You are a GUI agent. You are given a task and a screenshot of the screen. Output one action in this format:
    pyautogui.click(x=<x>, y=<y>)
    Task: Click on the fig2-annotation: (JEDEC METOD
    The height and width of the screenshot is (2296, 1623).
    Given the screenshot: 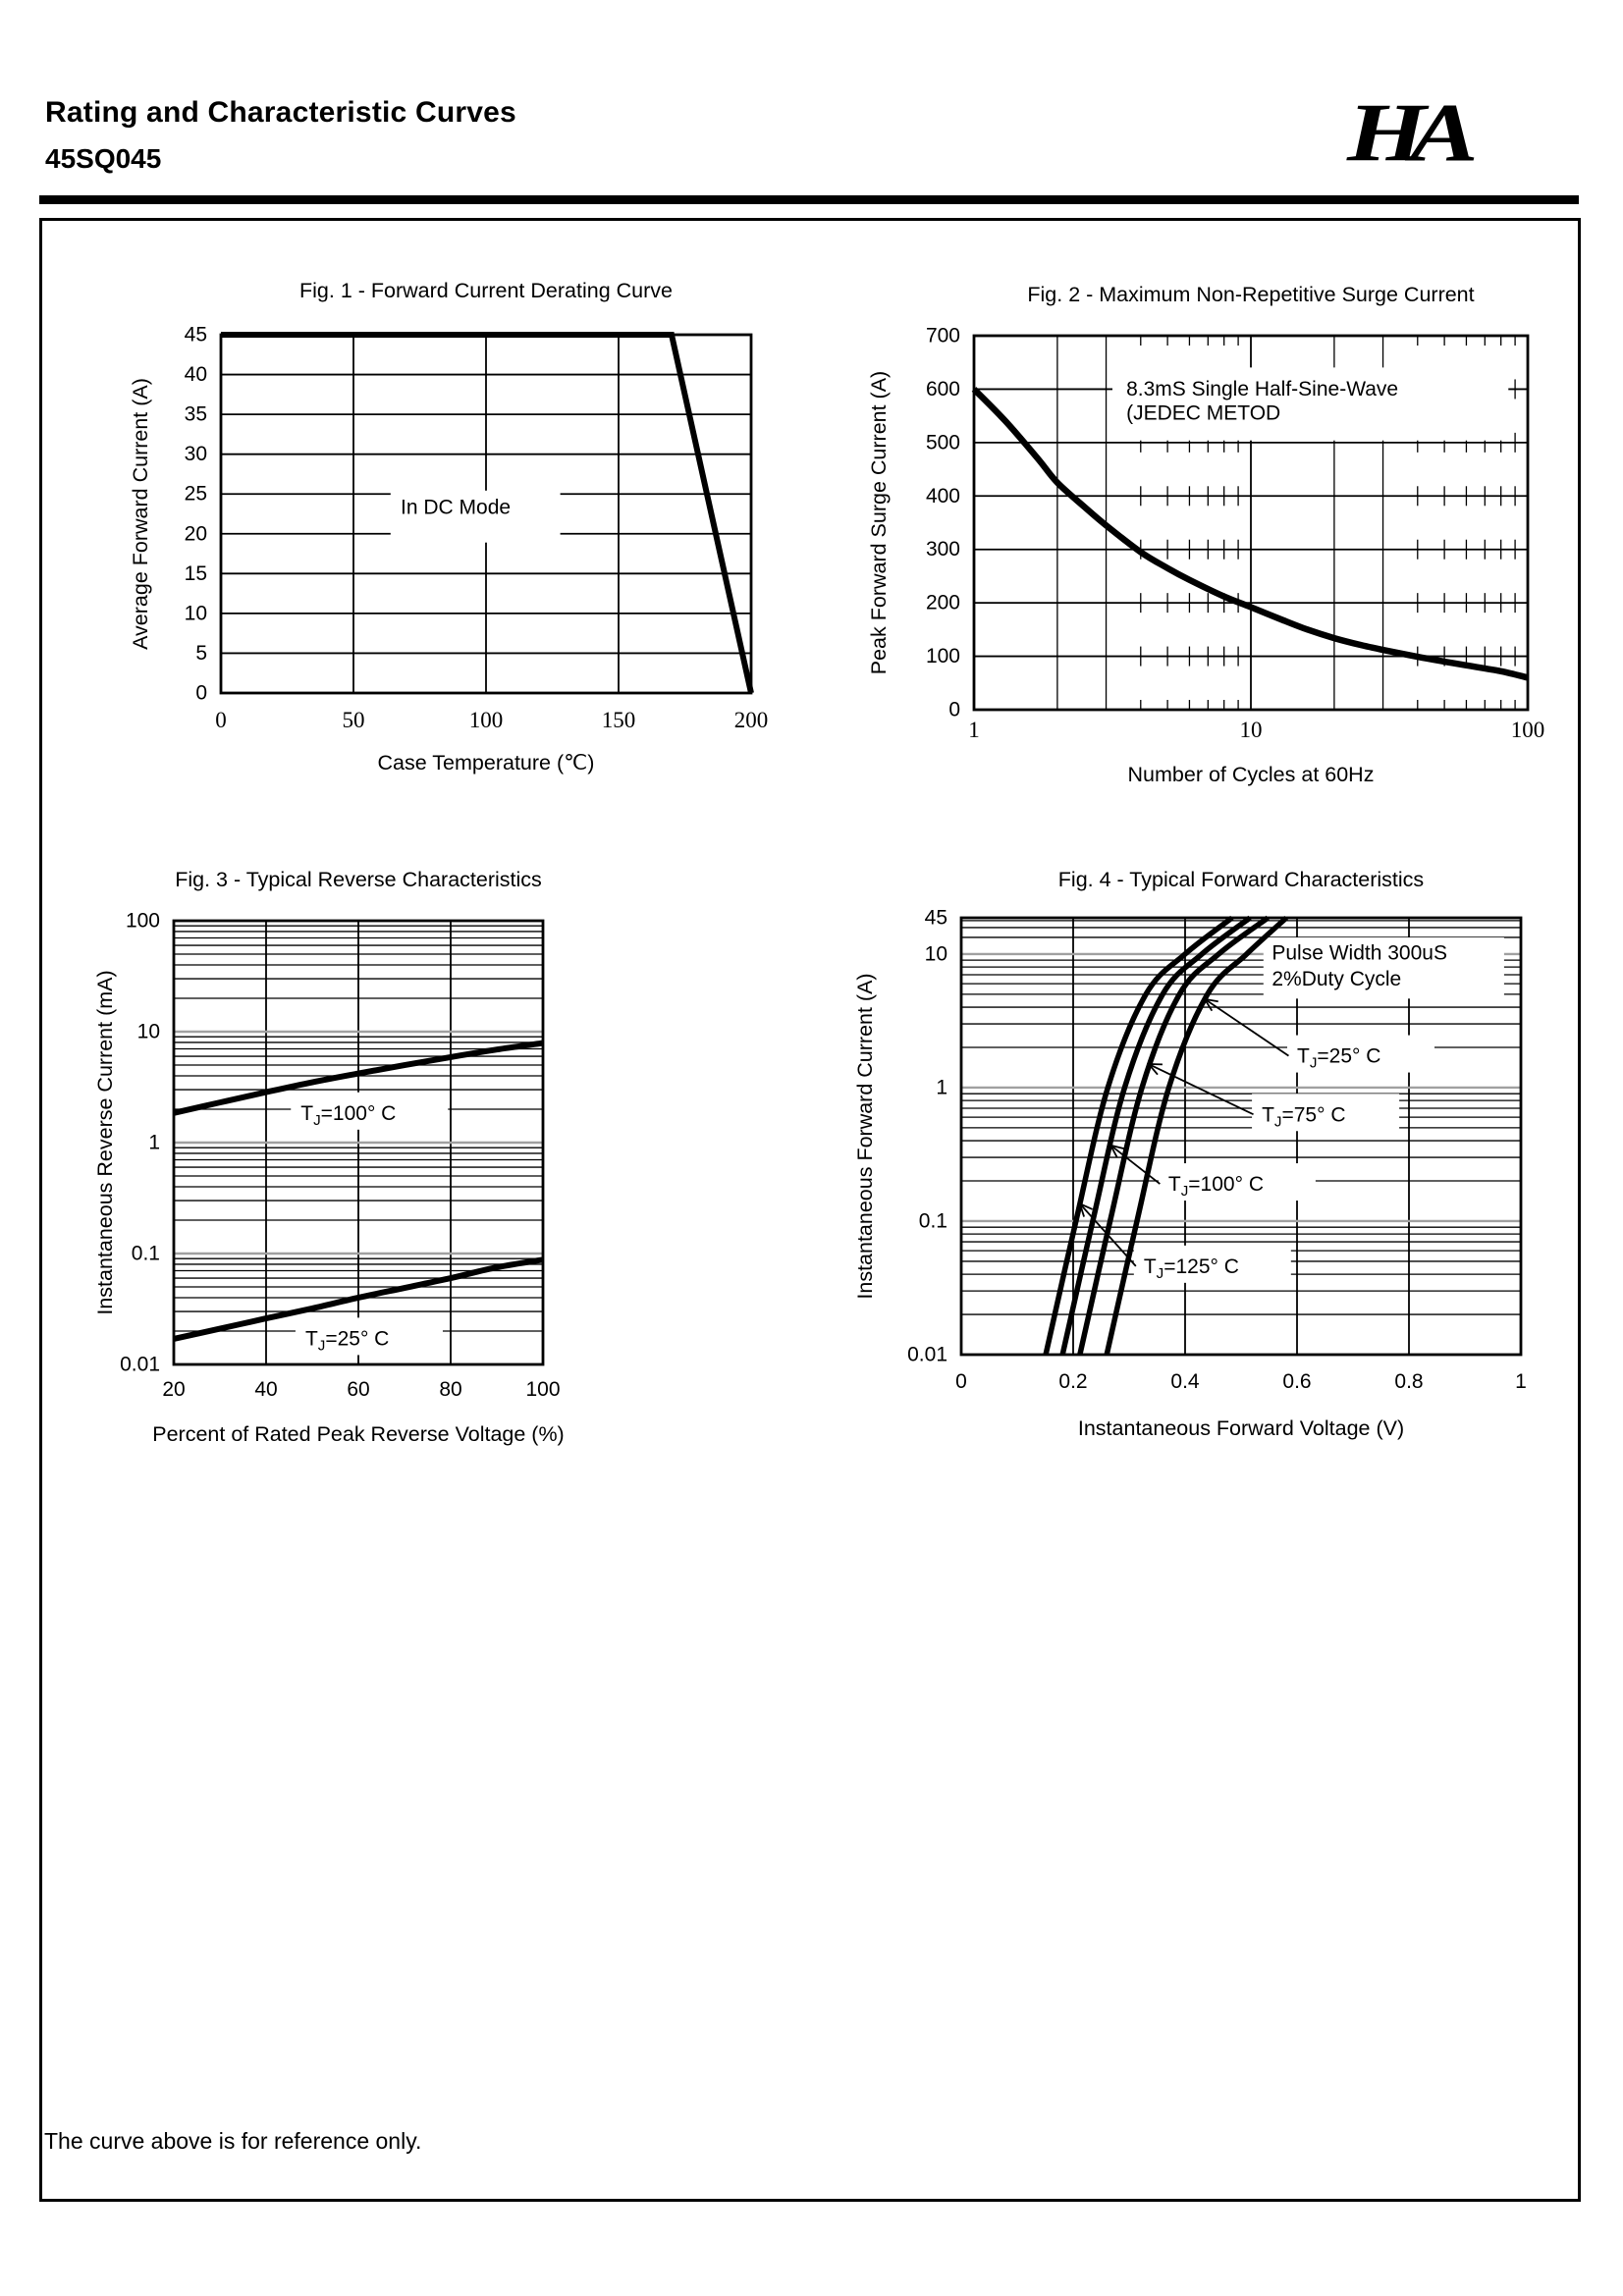 What is the action you would take?
    pyautogui.click(x=1203, y=413)
    